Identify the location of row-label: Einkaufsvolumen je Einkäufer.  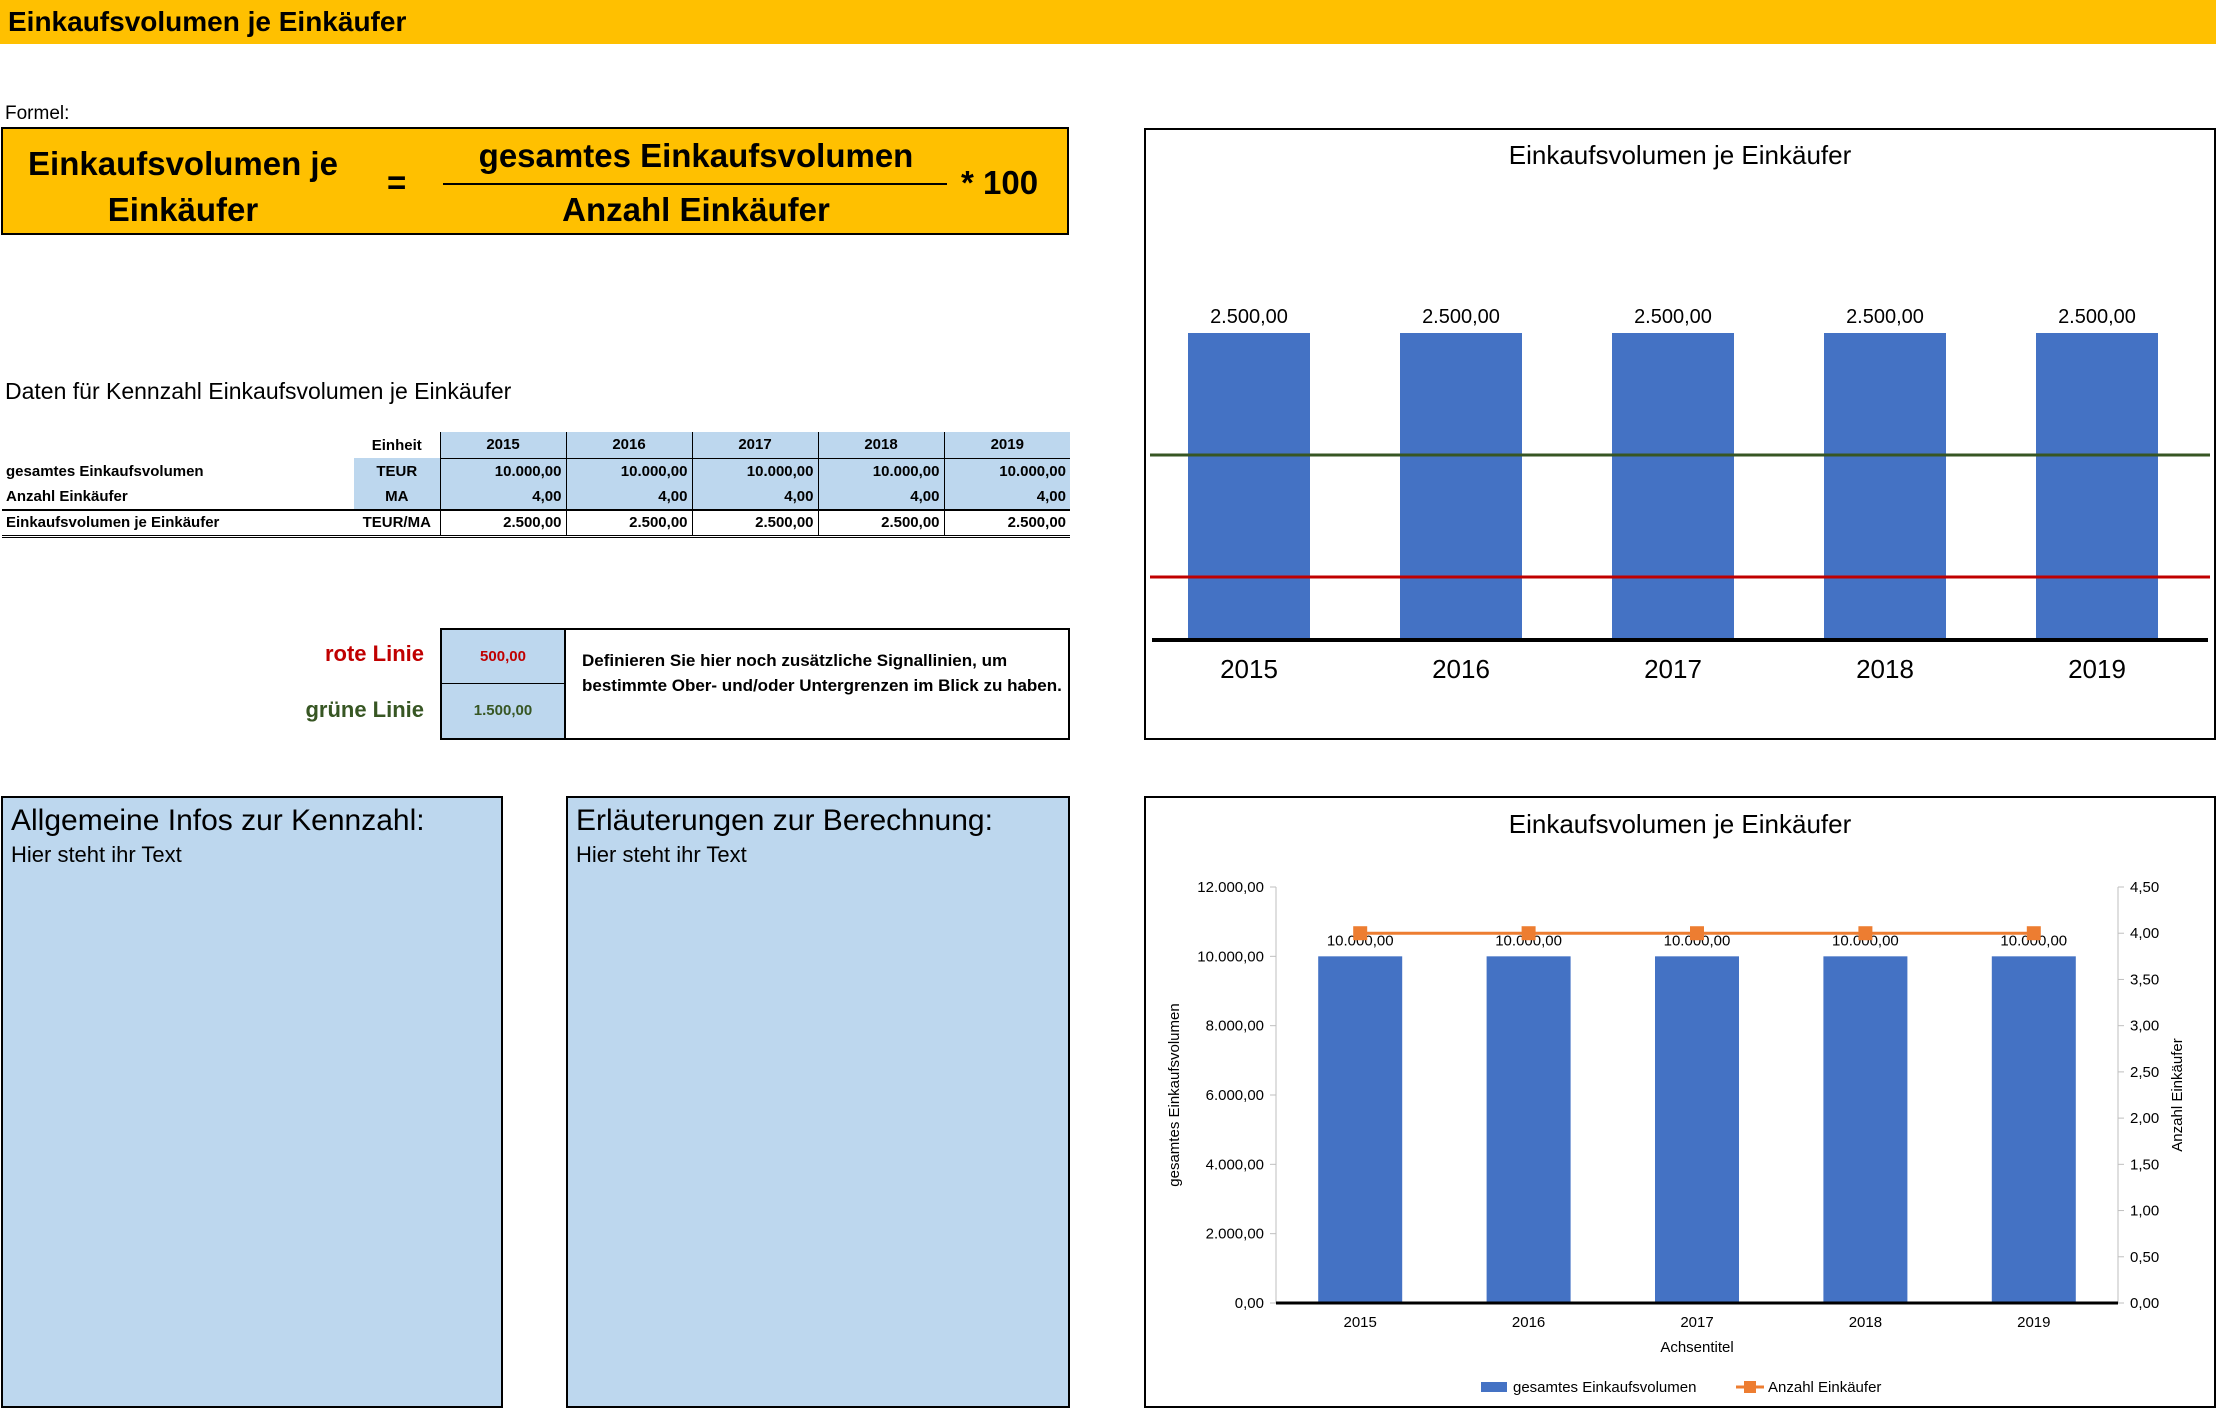
(113, 523).